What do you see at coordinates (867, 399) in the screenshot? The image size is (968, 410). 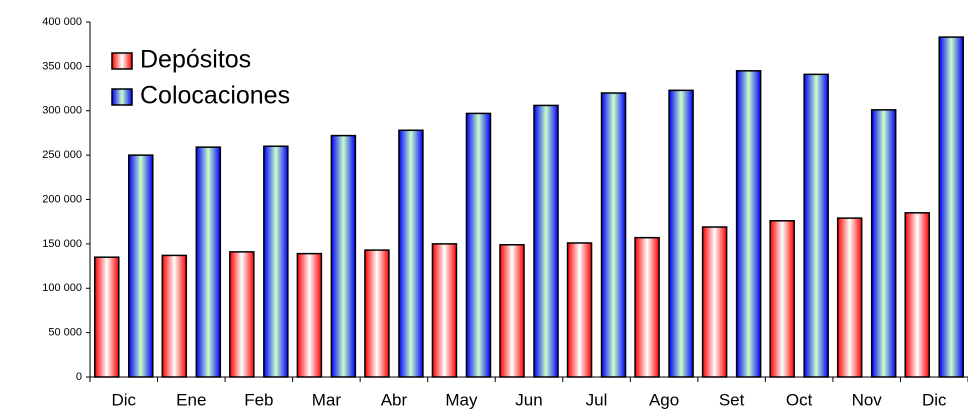 I see `x-tick-label: Nov` at bounding box center [867, 399].